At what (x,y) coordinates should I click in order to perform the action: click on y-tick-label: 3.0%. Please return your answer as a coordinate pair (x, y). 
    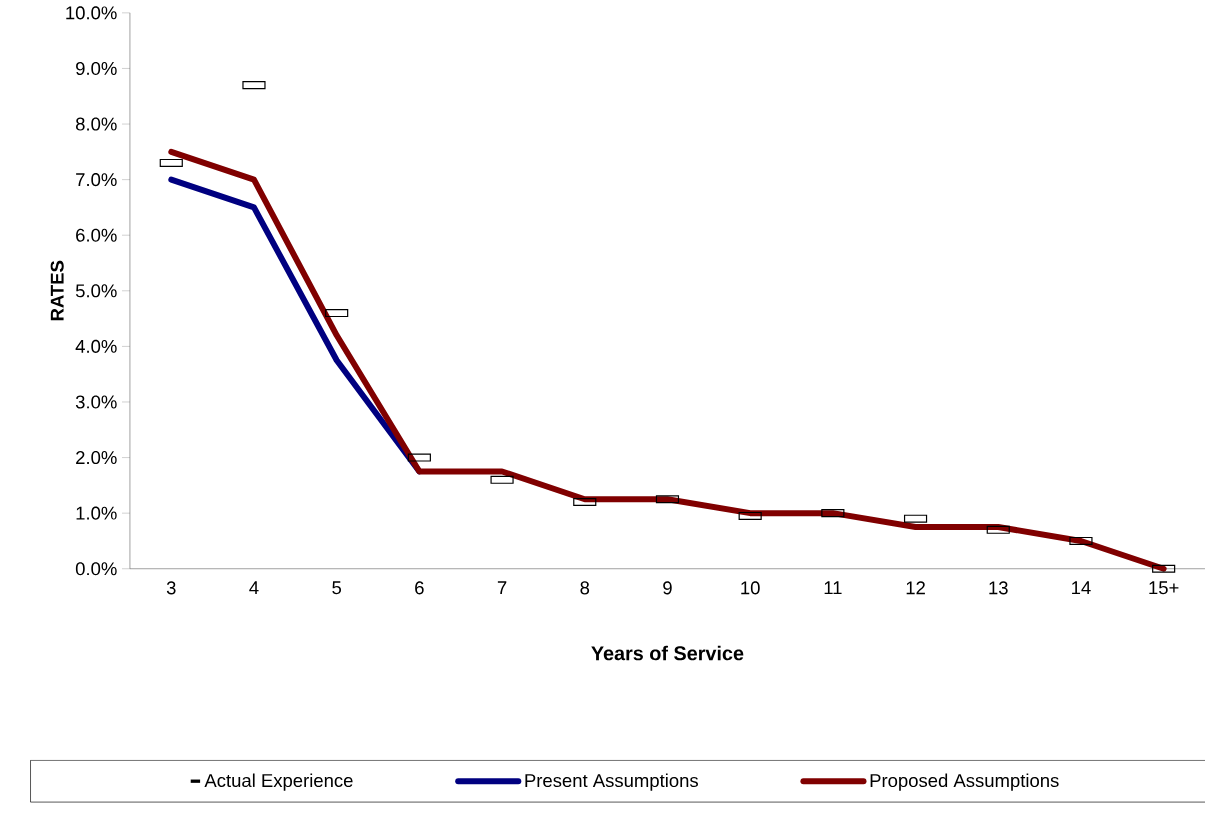
    Looking at the image, I should click on (96, 402).